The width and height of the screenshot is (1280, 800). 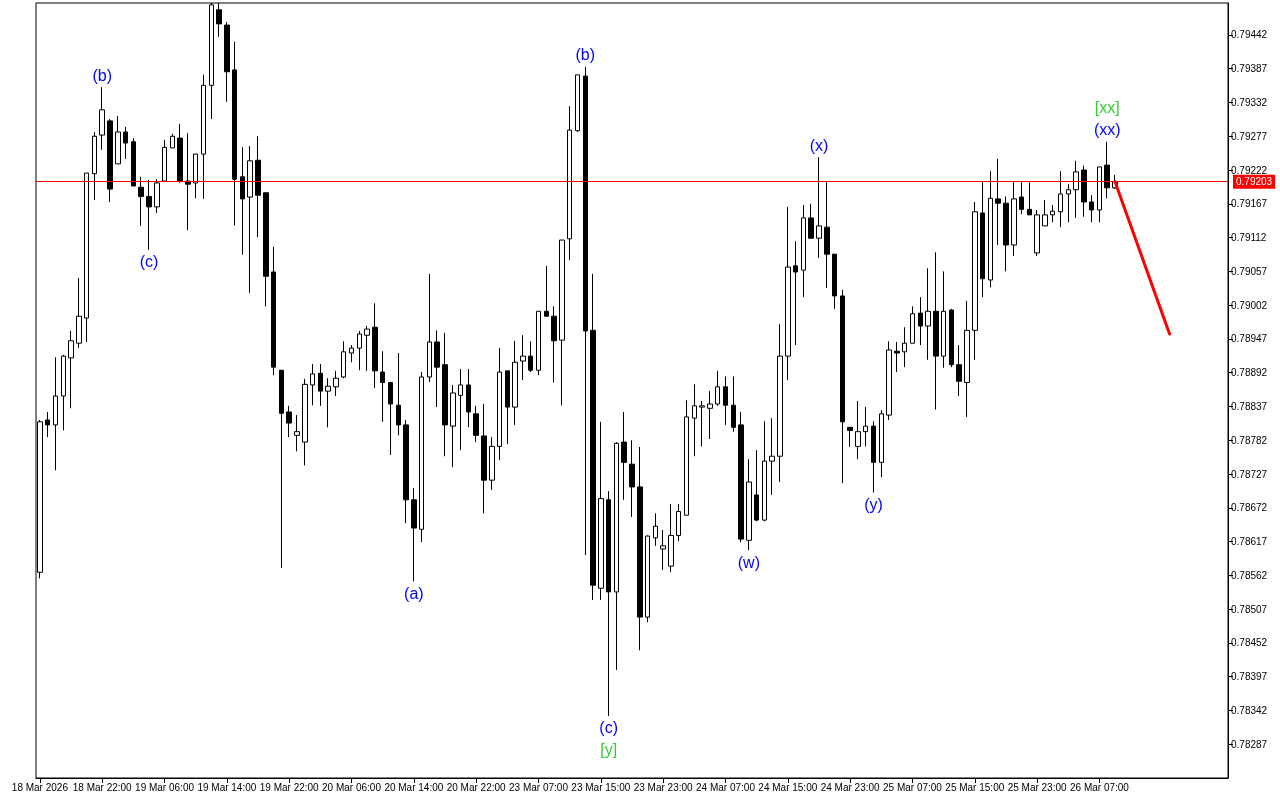 I want to click on ref-line-label: 0.79203, so click(x=1254, y=182).